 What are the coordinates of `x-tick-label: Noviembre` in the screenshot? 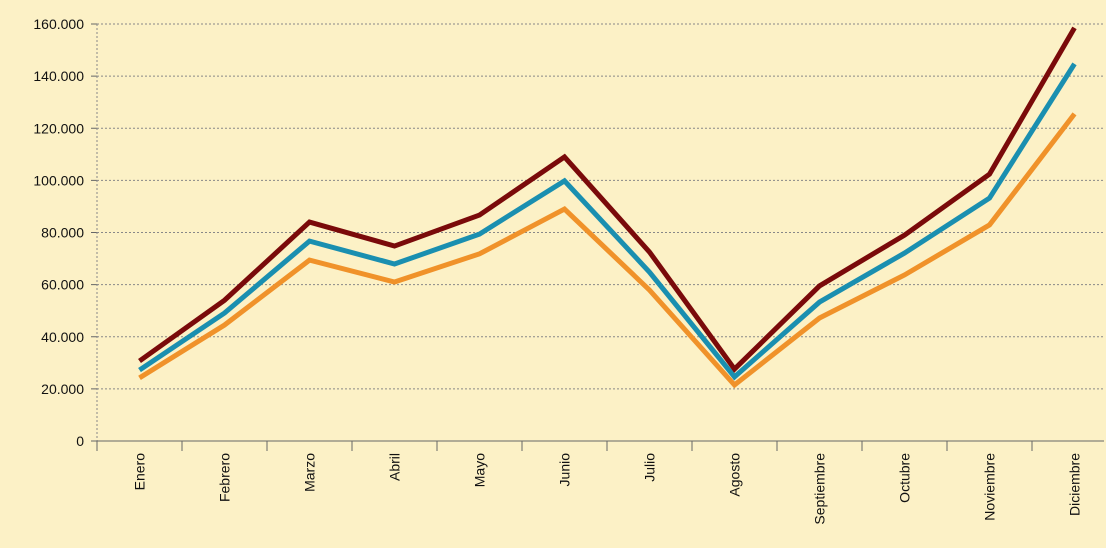 It's located at (990, 487).